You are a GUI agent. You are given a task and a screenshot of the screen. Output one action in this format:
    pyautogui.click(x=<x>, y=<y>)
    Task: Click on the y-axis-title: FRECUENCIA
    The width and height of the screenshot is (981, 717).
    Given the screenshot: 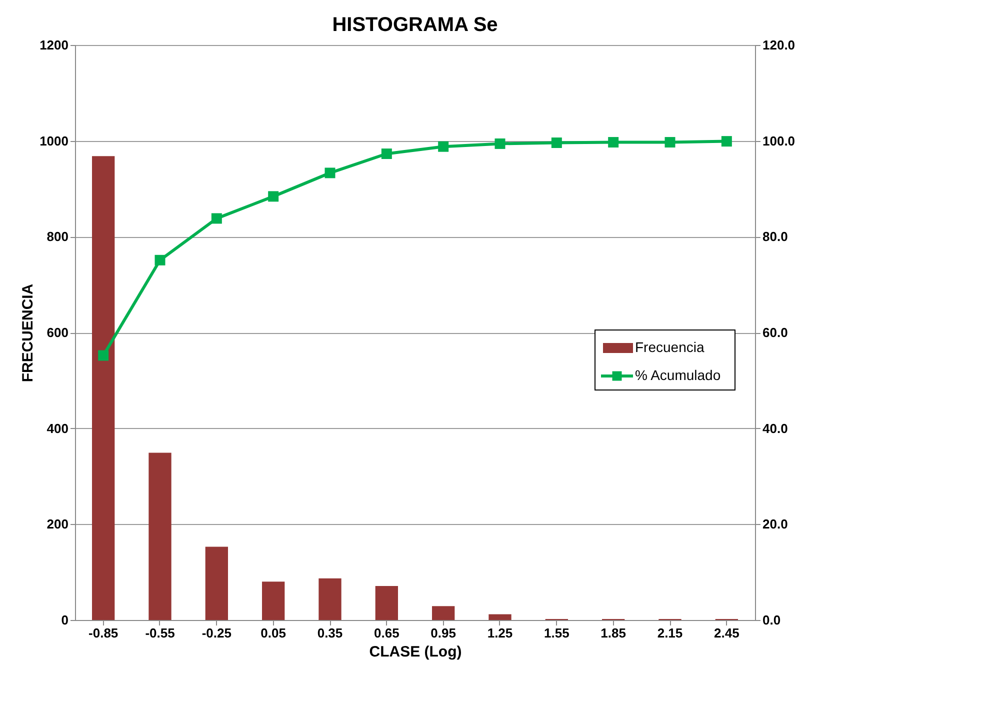 What is the action you would take?
    pyautogui.click(x=28, y=333)
    